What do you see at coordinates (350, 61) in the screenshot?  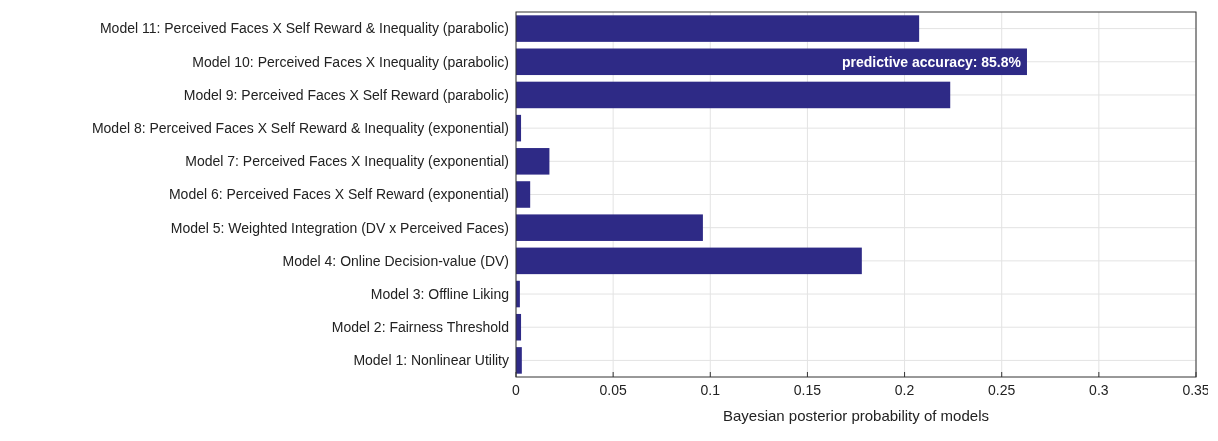 I see `y-tick-label: Model 10: Perceived Faces X Inequality (parabolic)` at bounding box center [350, 61].